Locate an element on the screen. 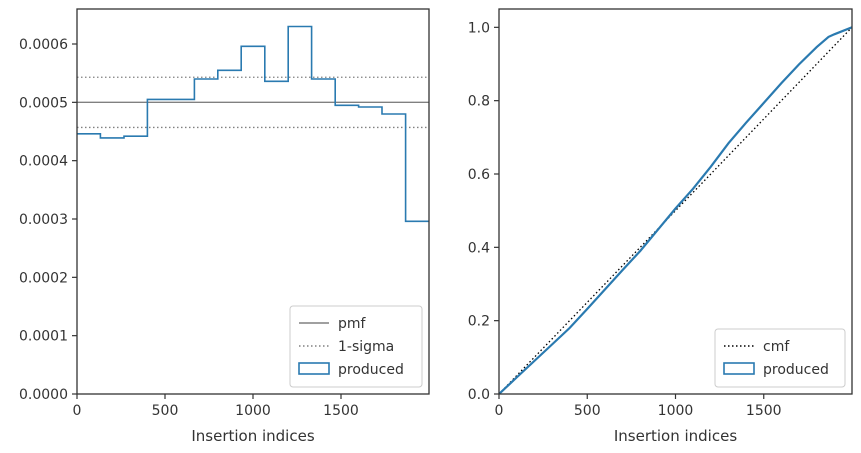 The width and height of the screenshot is (861, 453). legend-label-pmf: pmf is located at coordinates (352, 324).